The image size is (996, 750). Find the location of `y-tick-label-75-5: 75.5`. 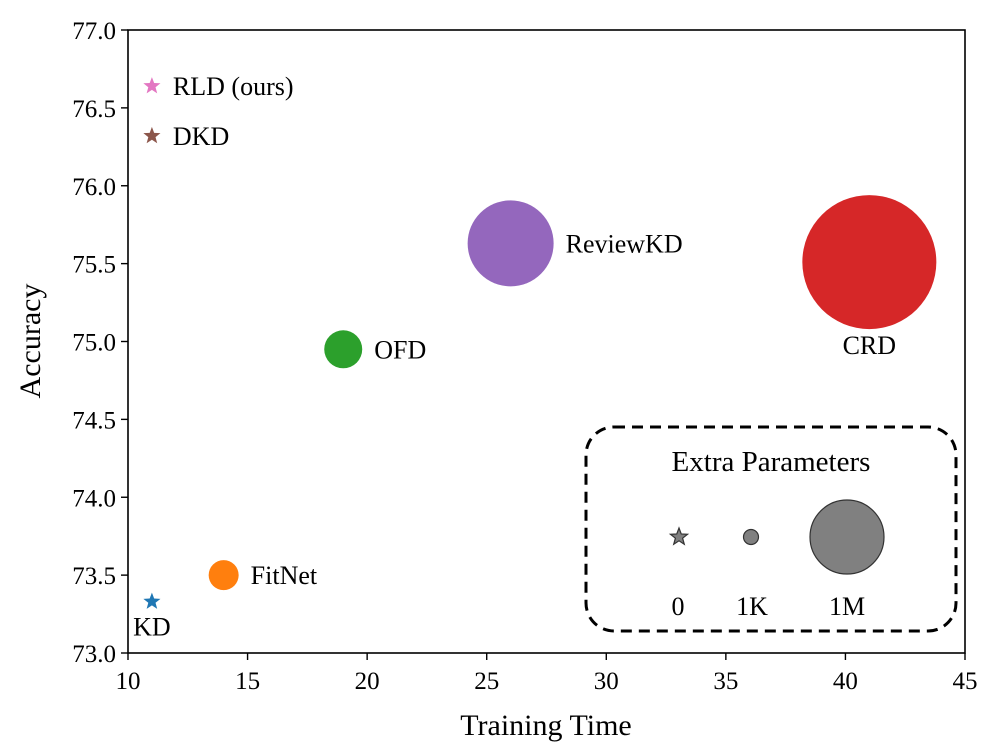

y-tick-label-75-5: 75.5 is located at coordinates (94, 265).